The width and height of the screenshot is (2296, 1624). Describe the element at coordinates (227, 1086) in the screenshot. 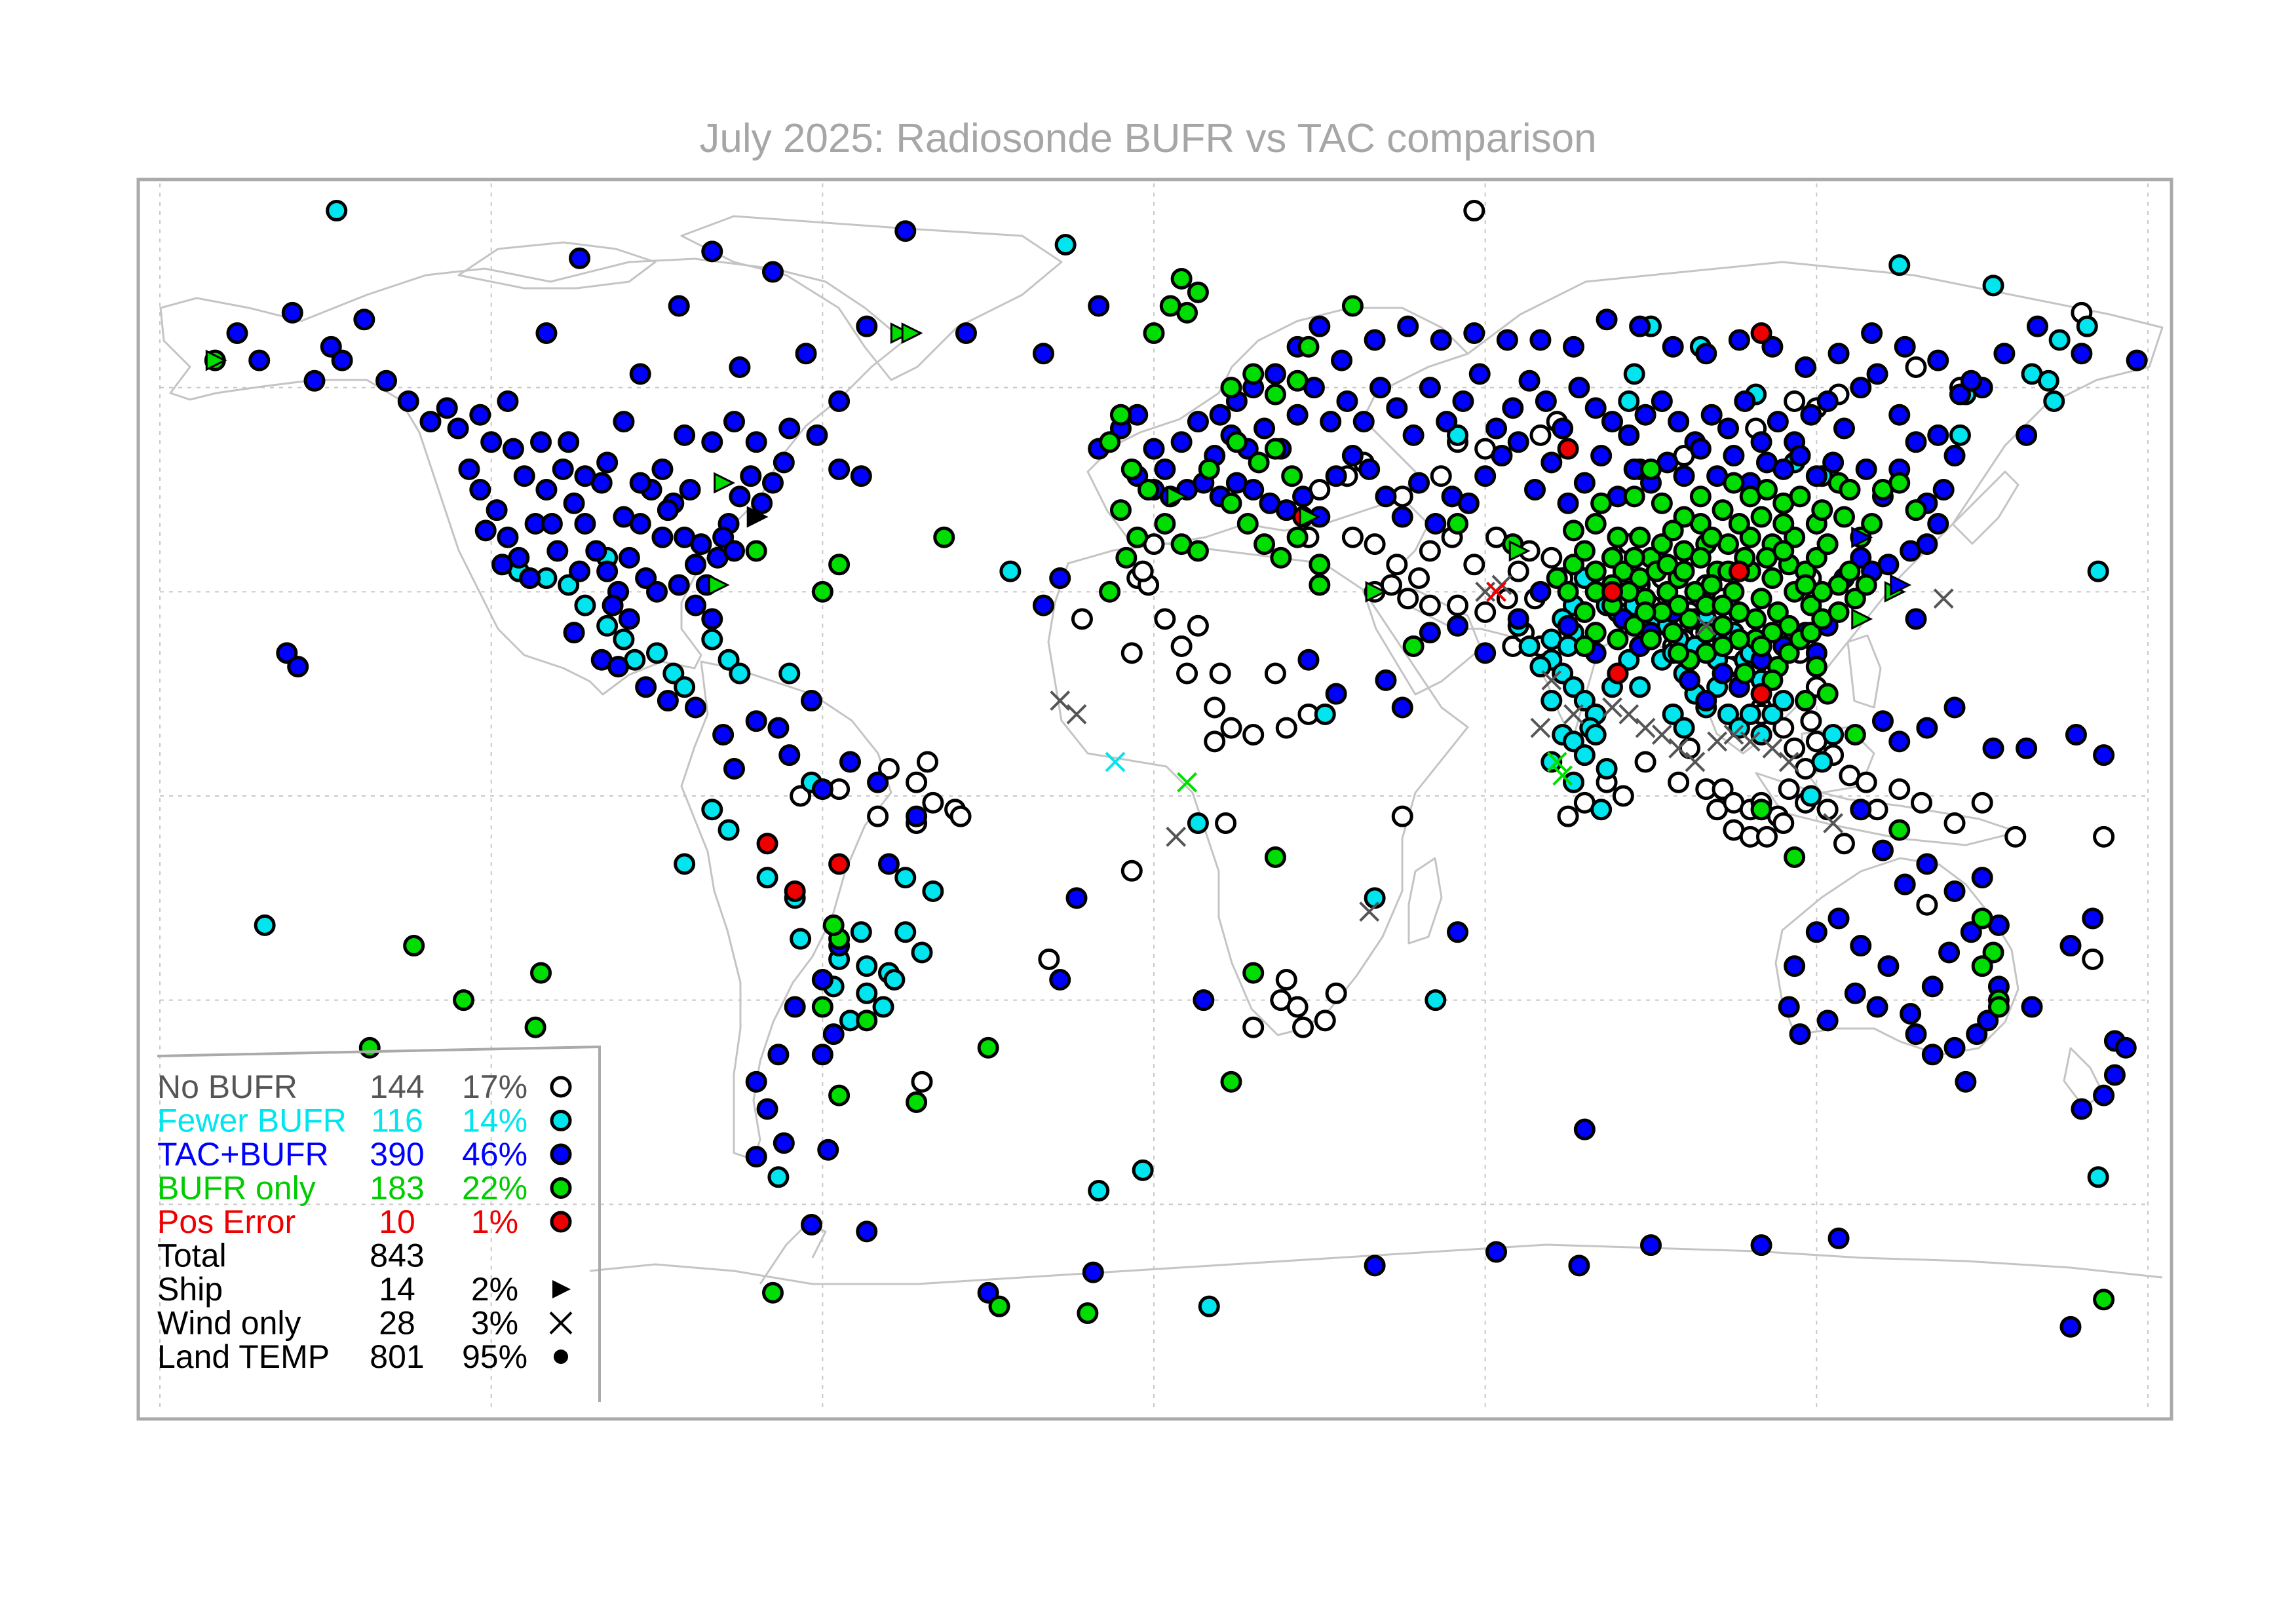

I see `legend-label: No BUFR` at that location.